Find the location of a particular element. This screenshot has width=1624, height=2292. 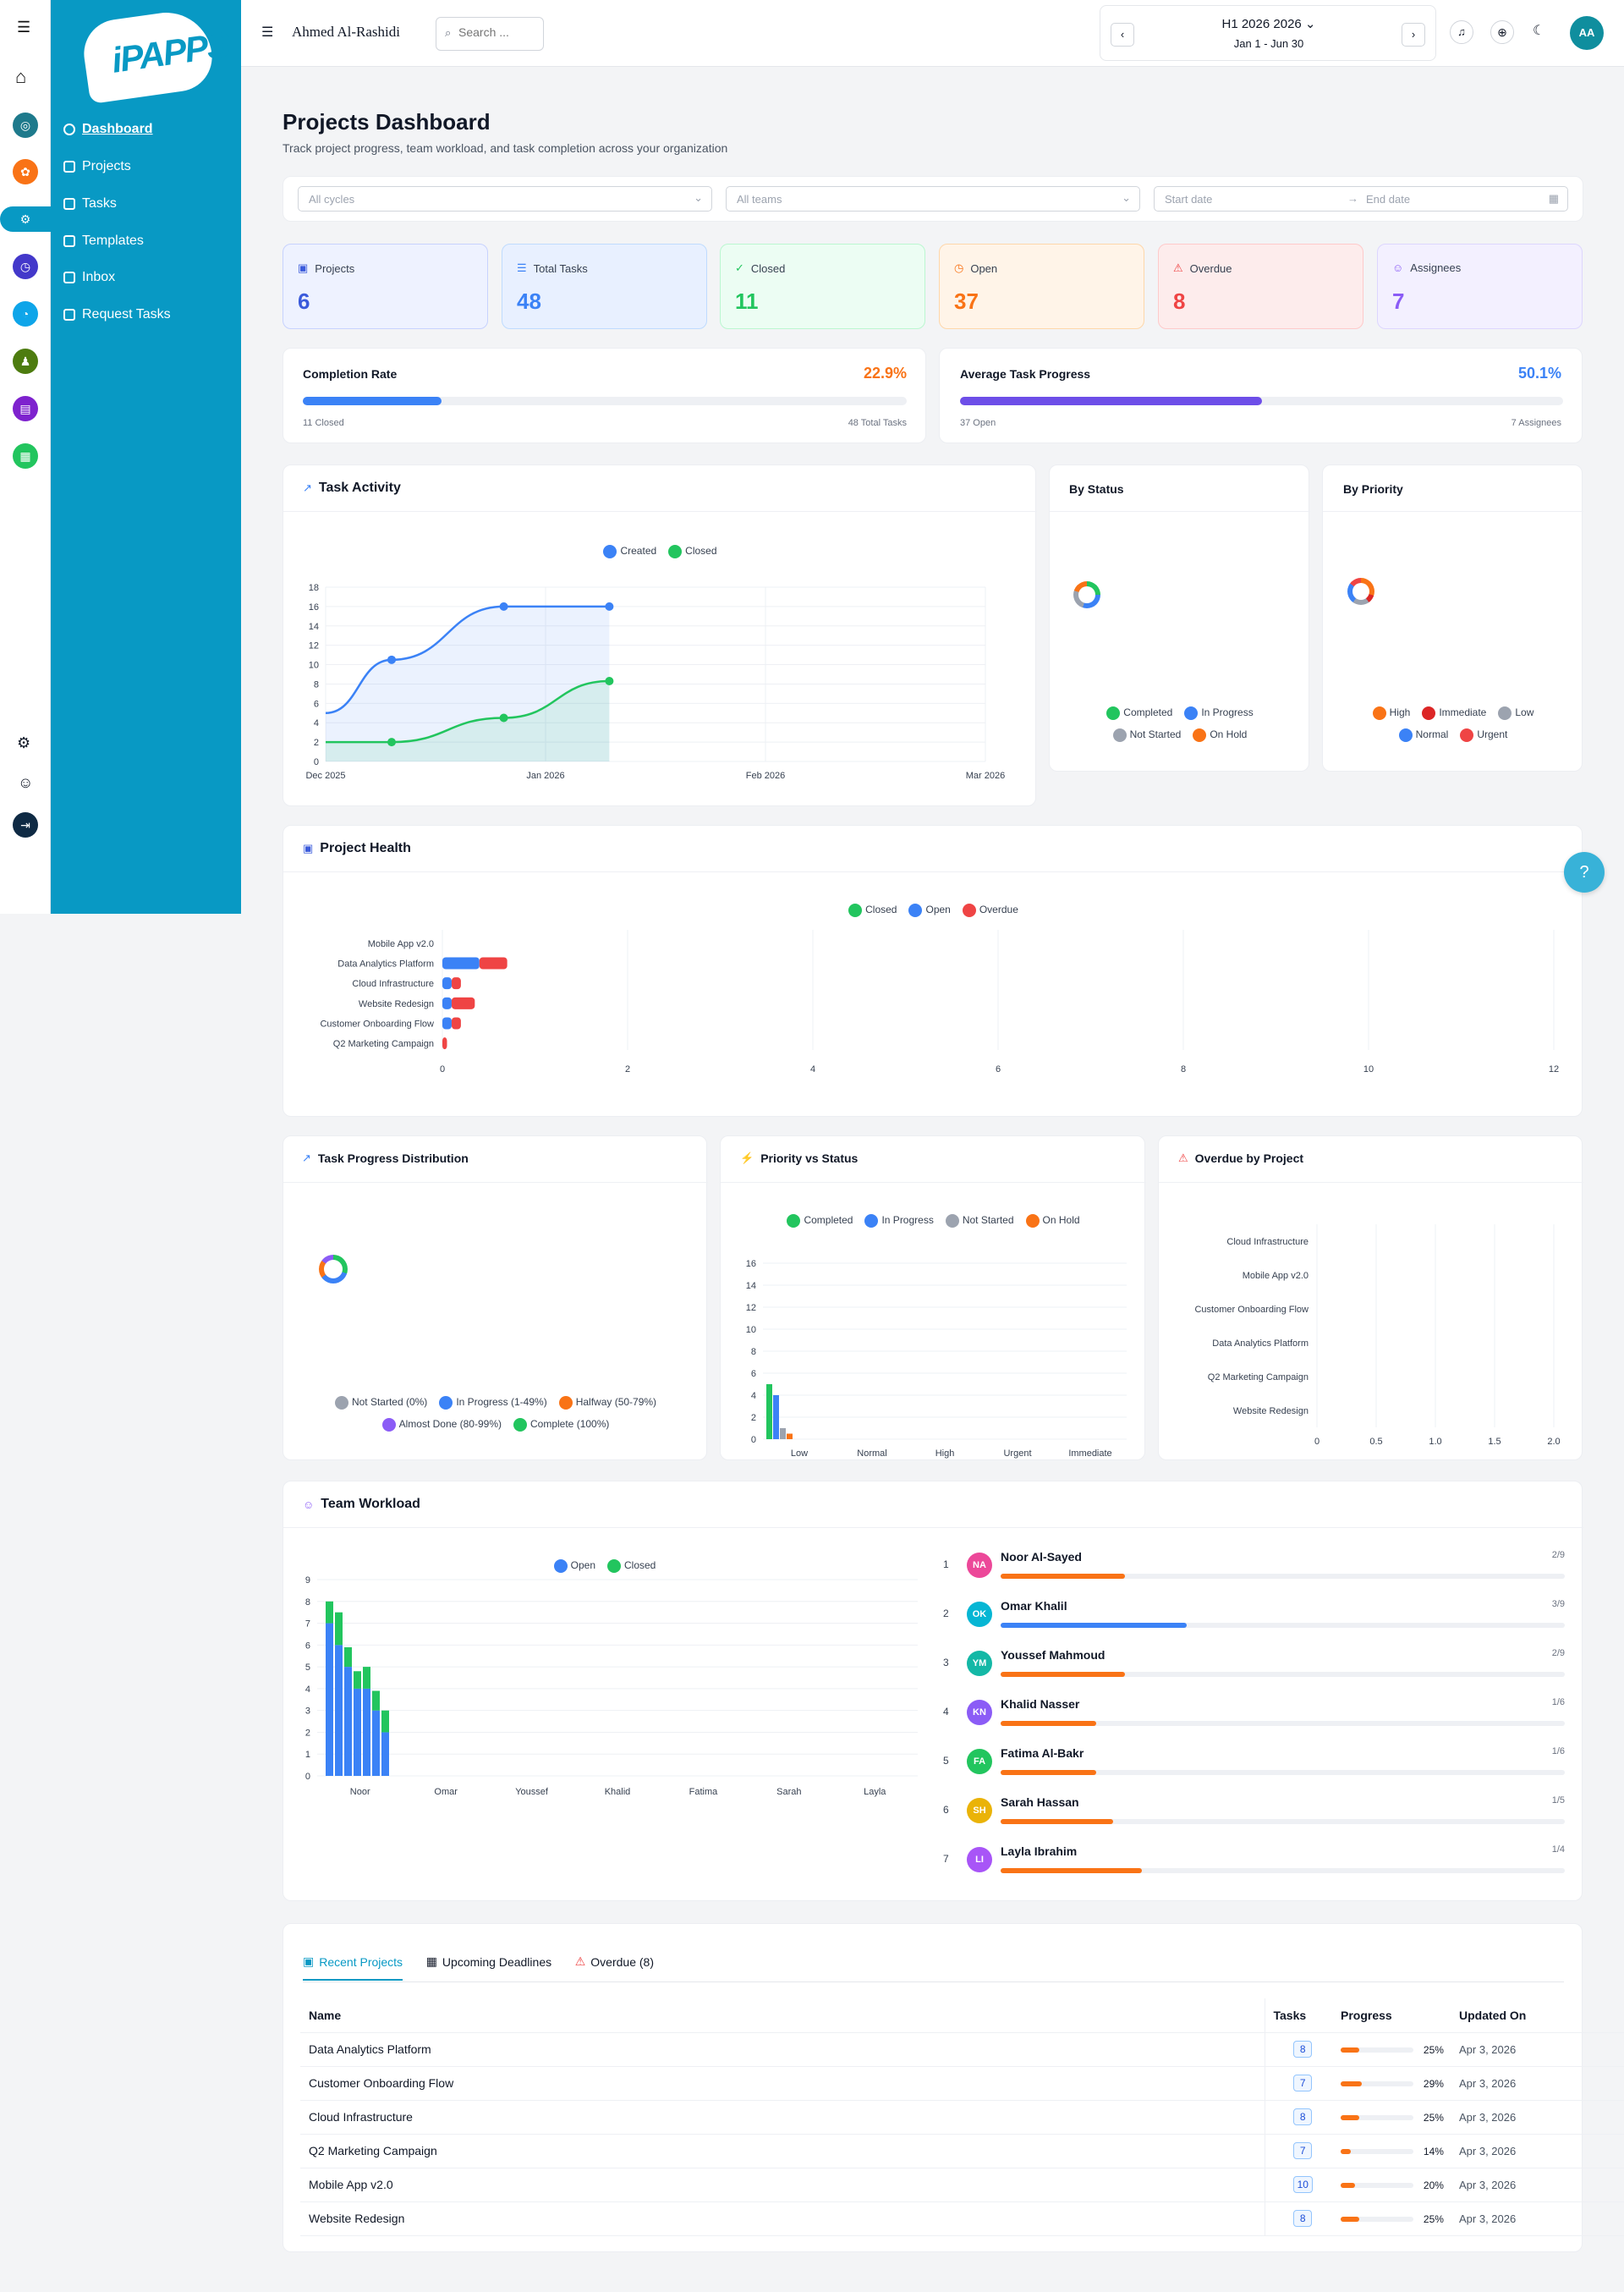

settings-icon: ⚙ is located at coordinates (24, 742).